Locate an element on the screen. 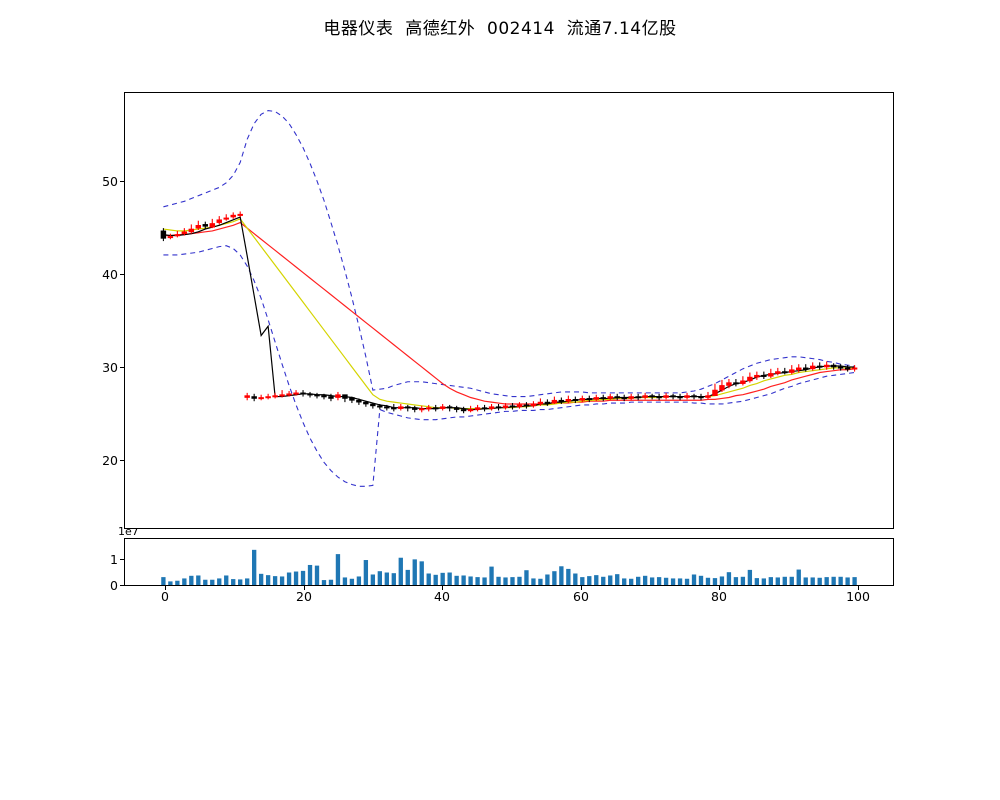 Image resolution: width=1000 pixels, height=800 pixels. price-ytick-label-40: 40 is located at coordinates (110, 274).